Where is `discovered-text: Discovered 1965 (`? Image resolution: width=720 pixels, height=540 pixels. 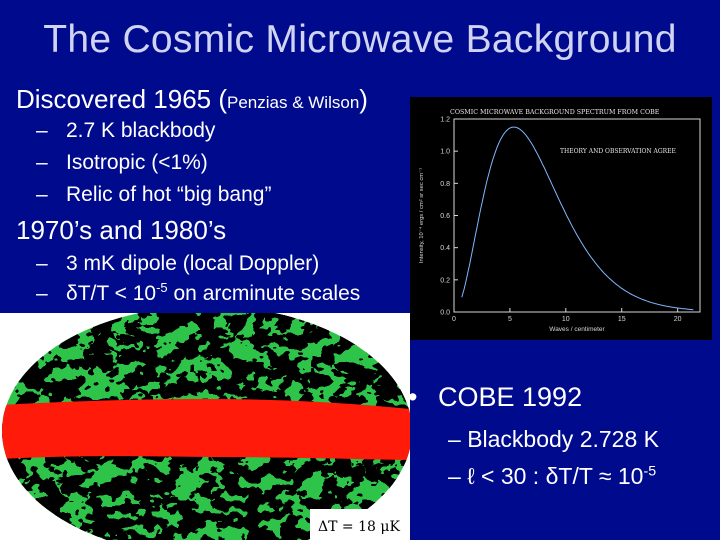
discovered-text: Discovered 1965 ( is located at coordinates (121, 99).